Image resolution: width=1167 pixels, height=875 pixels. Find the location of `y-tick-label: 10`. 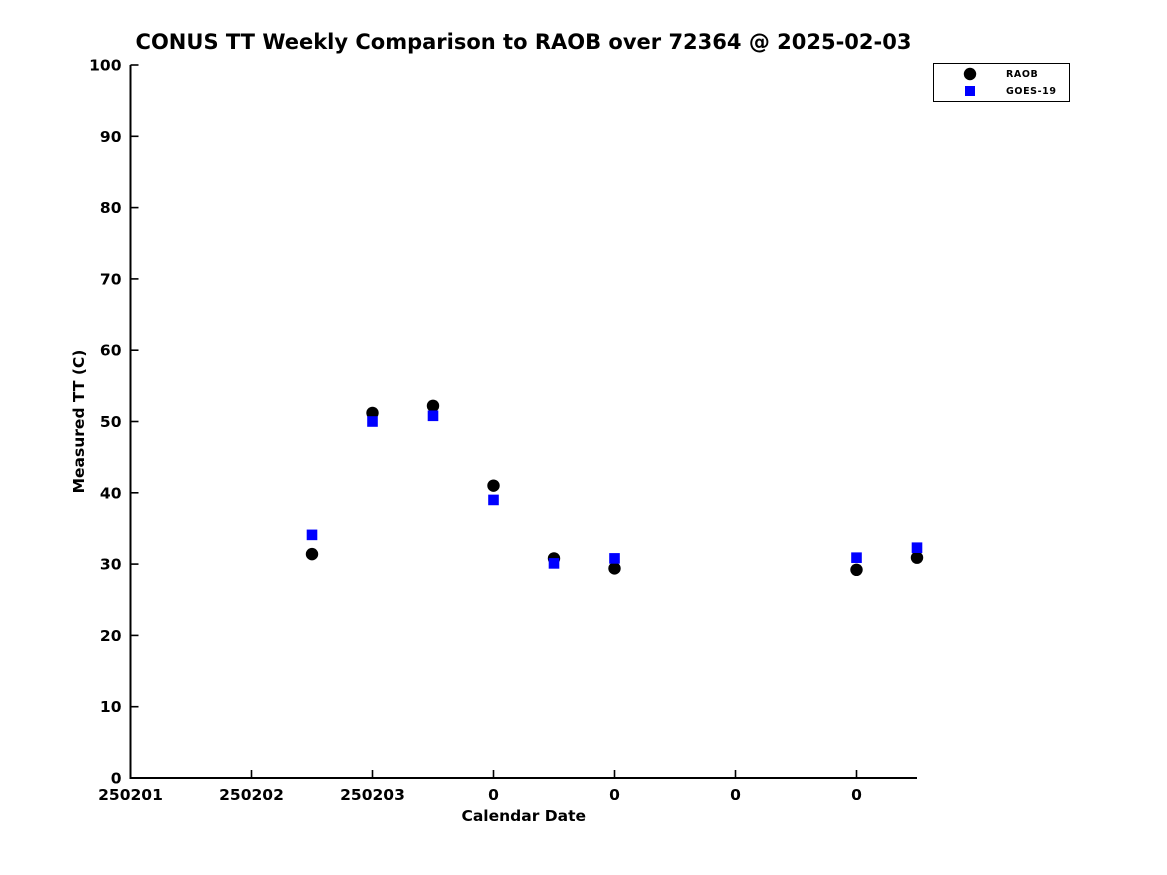

y-tick-label: 10 is located at coordinates (111, 707).